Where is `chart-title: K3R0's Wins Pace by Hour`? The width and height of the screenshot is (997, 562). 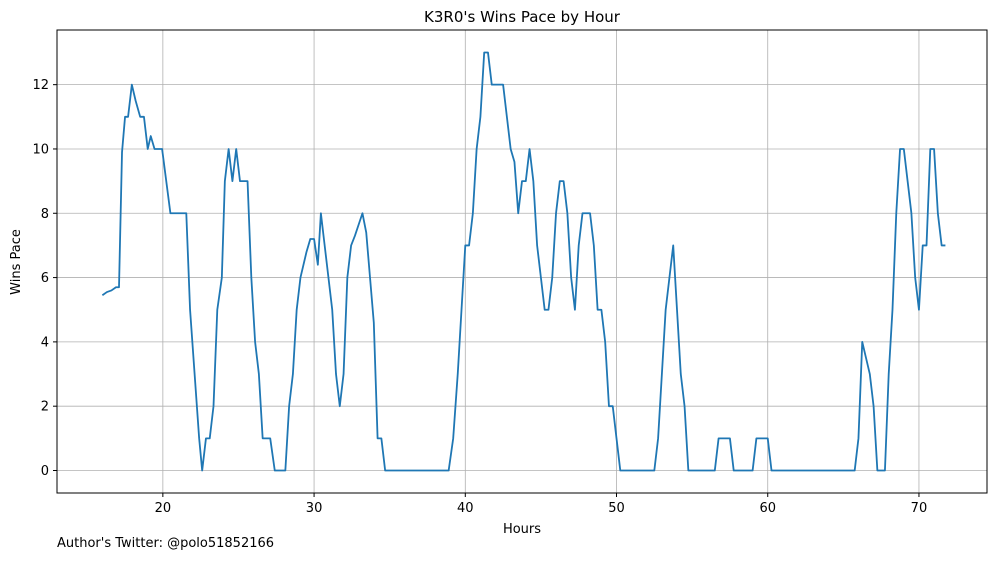
chart-title: K3R0's Wins Pace by Hour is located at coordinates (522, 17).